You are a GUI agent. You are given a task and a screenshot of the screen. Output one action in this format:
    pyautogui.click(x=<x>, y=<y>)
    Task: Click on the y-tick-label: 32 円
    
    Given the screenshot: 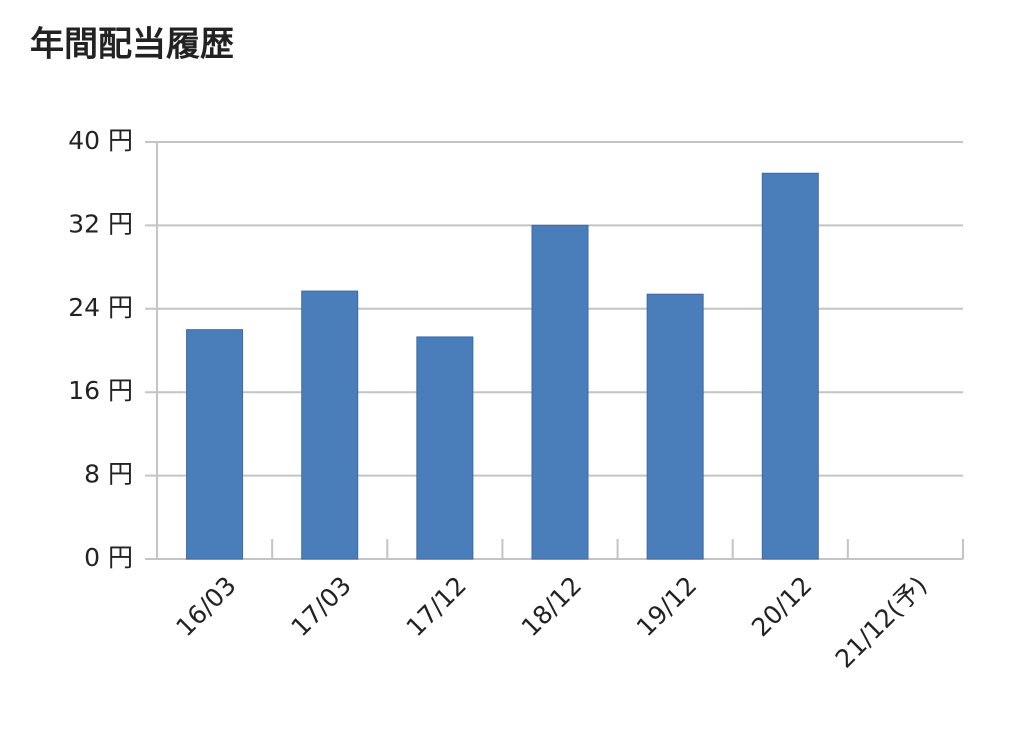 What is the action you would take?
    pyautogui.click(x=100, y=223)
    